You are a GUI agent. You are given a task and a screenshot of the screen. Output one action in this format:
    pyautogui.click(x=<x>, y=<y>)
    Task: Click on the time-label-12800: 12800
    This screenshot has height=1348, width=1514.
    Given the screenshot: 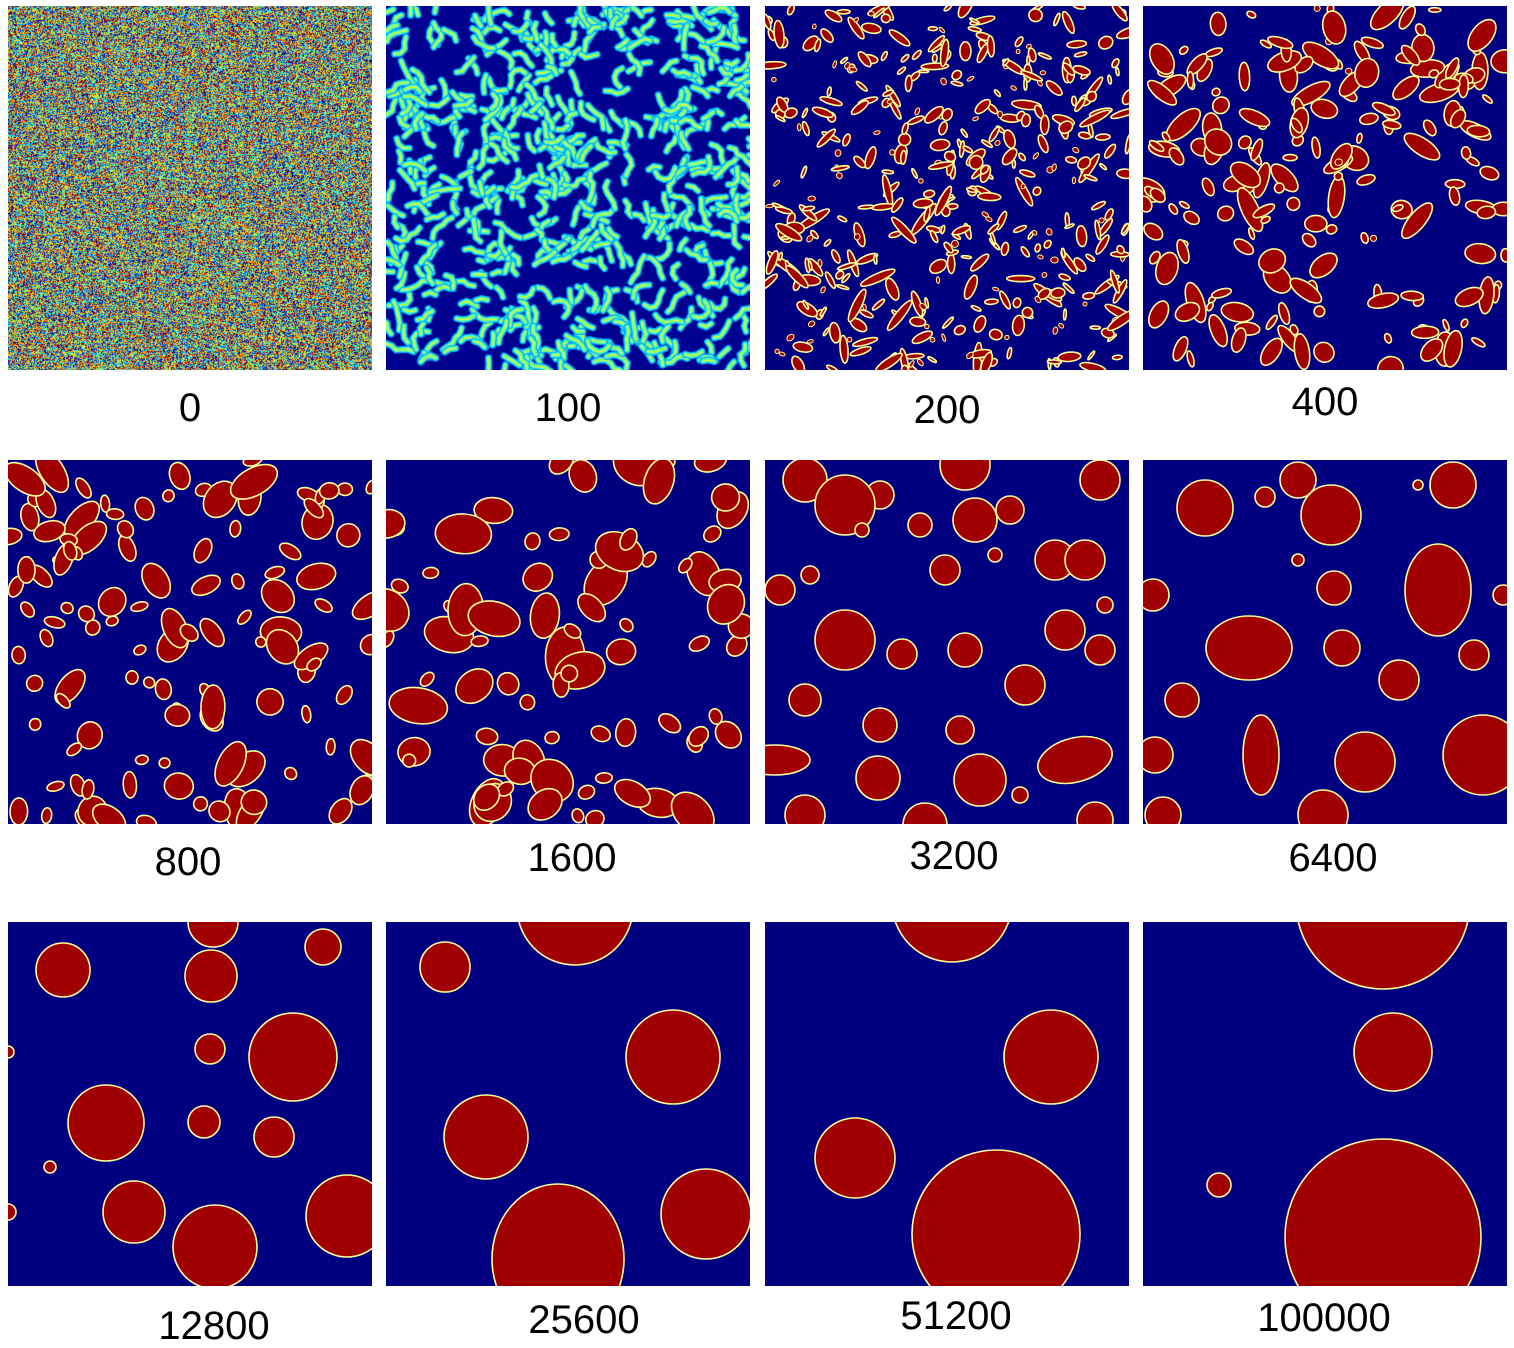 What is the action you would take?
    pyautogui.click(x=214, y=1326)
    